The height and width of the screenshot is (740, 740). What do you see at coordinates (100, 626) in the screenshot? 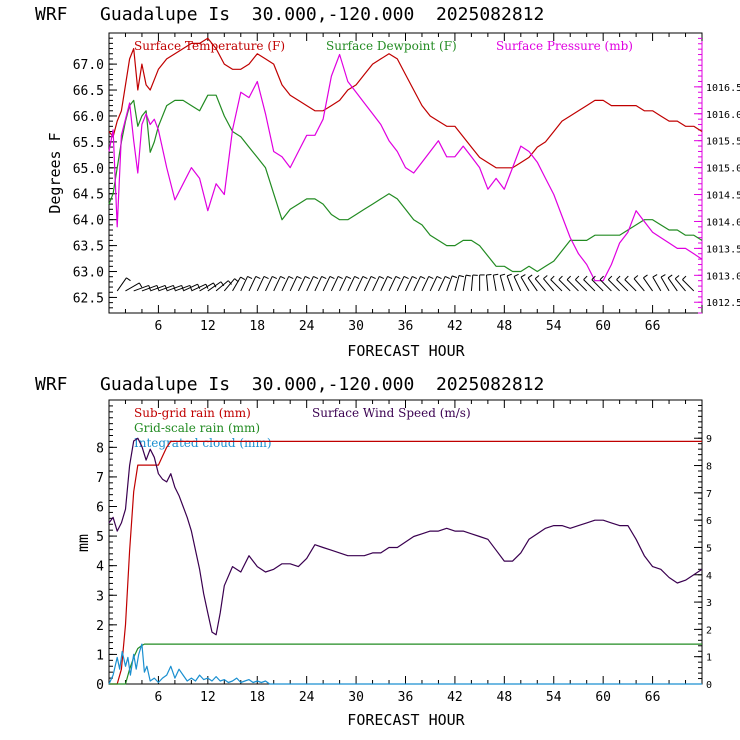
I see `y-tick-label: 2` at bounding box center [100, 626].